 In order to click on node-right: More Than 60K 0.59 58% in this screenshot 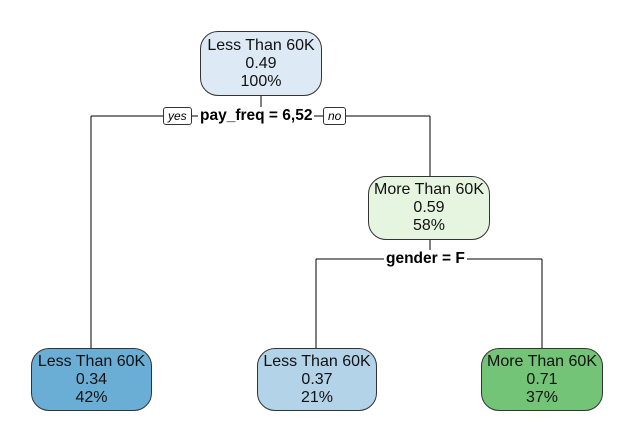, I will do `click(429, 208)`.